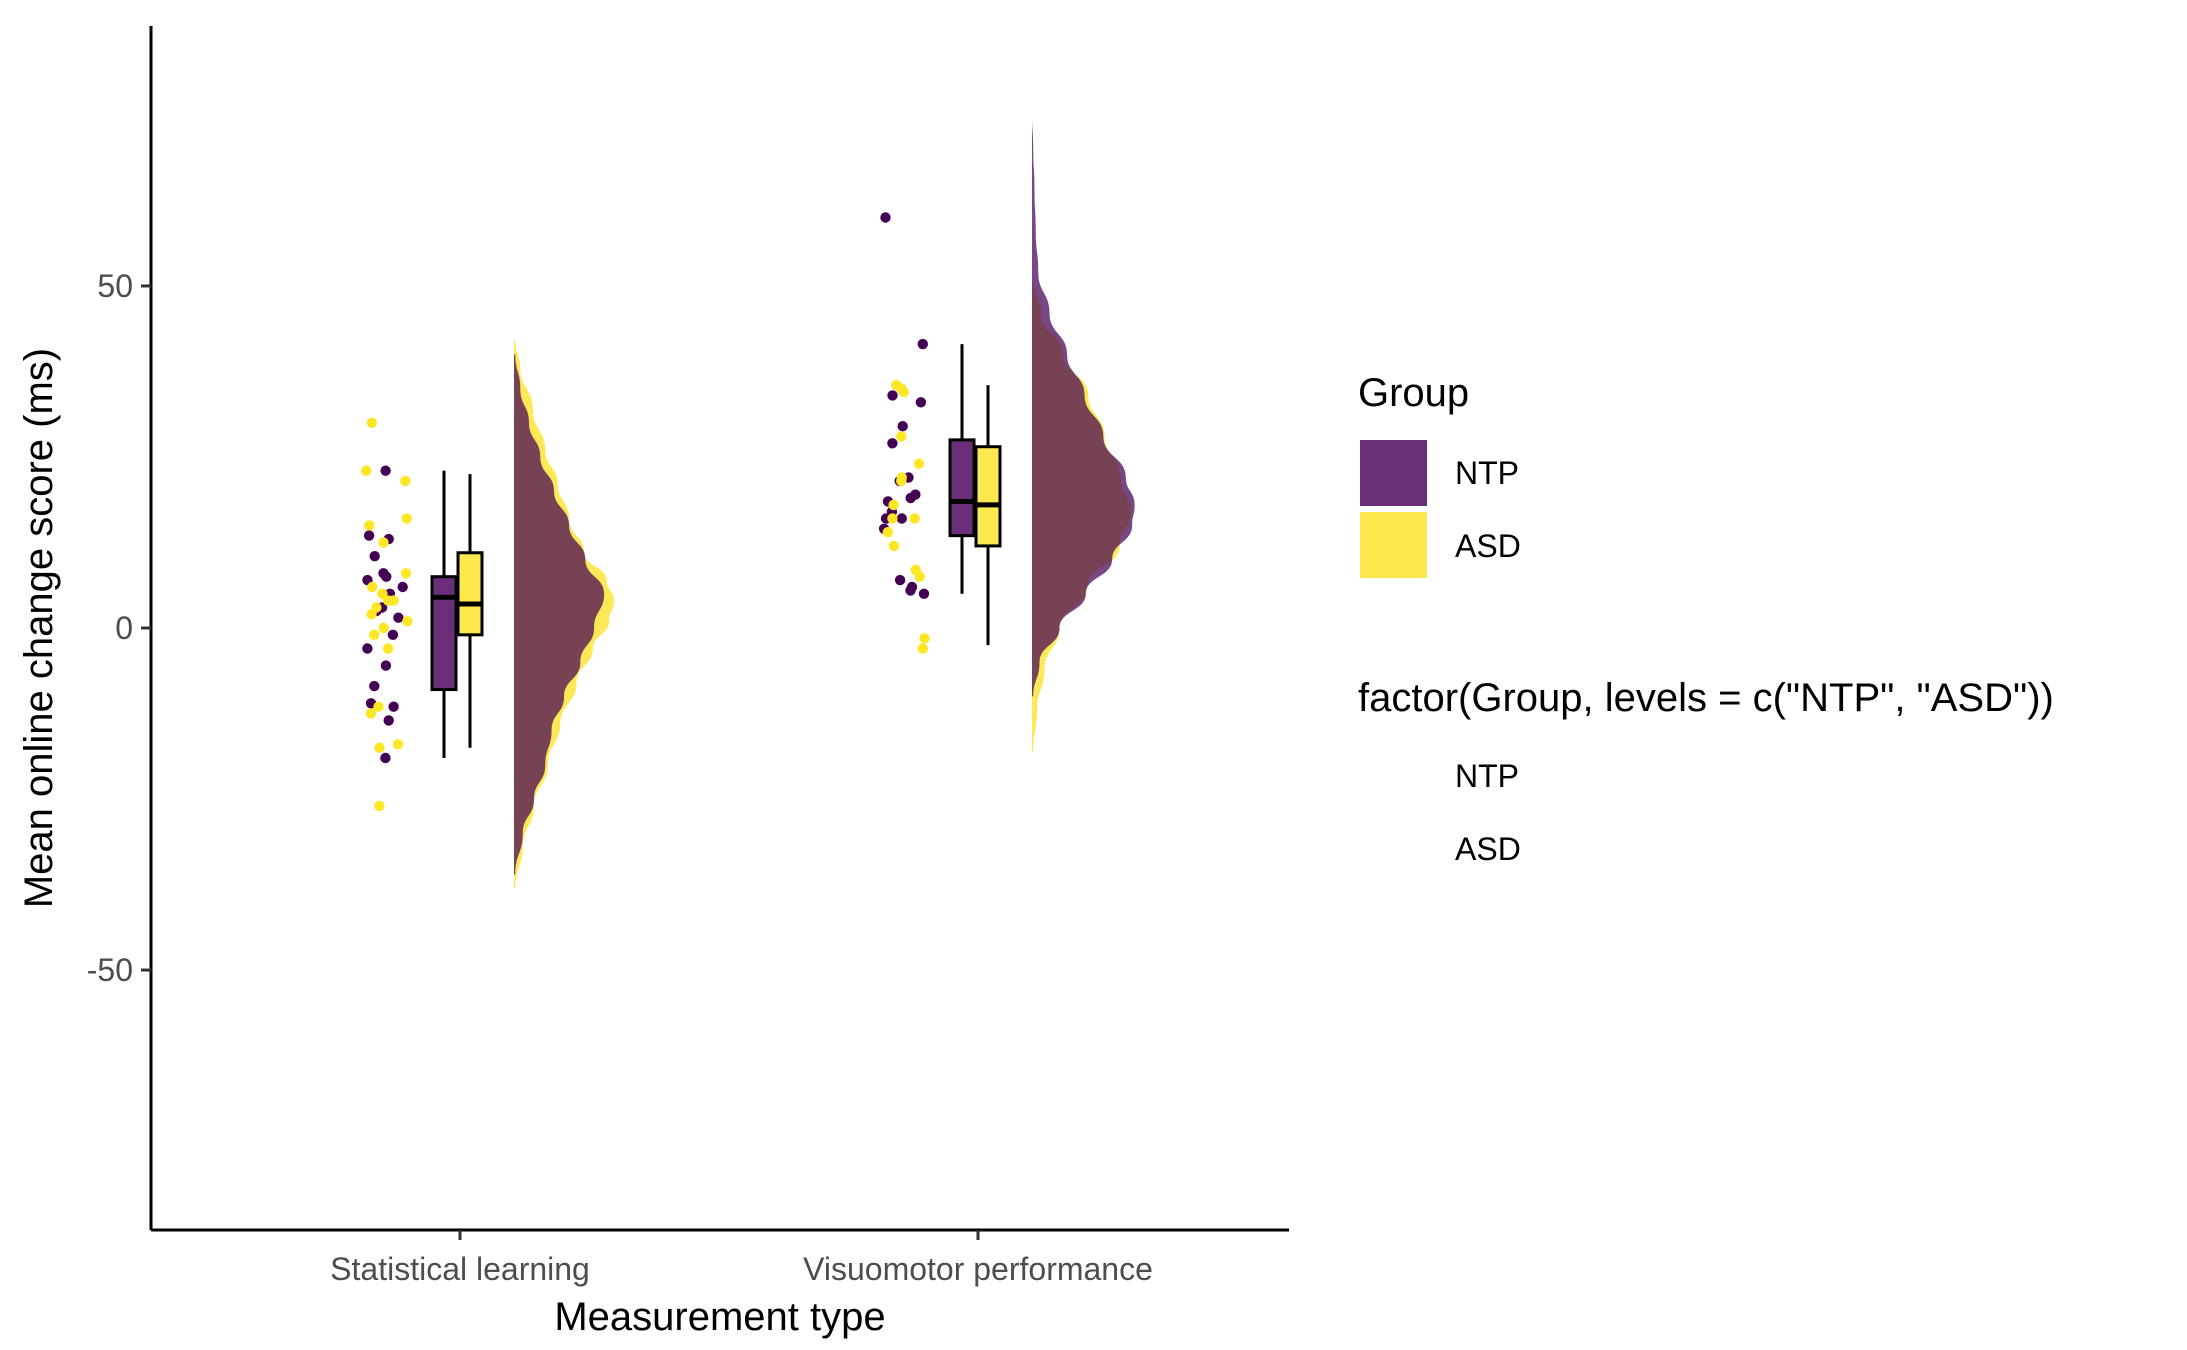  Describe the element at coordinates (39, 628) in the screenshot. I see `y-axis-title: Mean online change score (ms)` at that location.